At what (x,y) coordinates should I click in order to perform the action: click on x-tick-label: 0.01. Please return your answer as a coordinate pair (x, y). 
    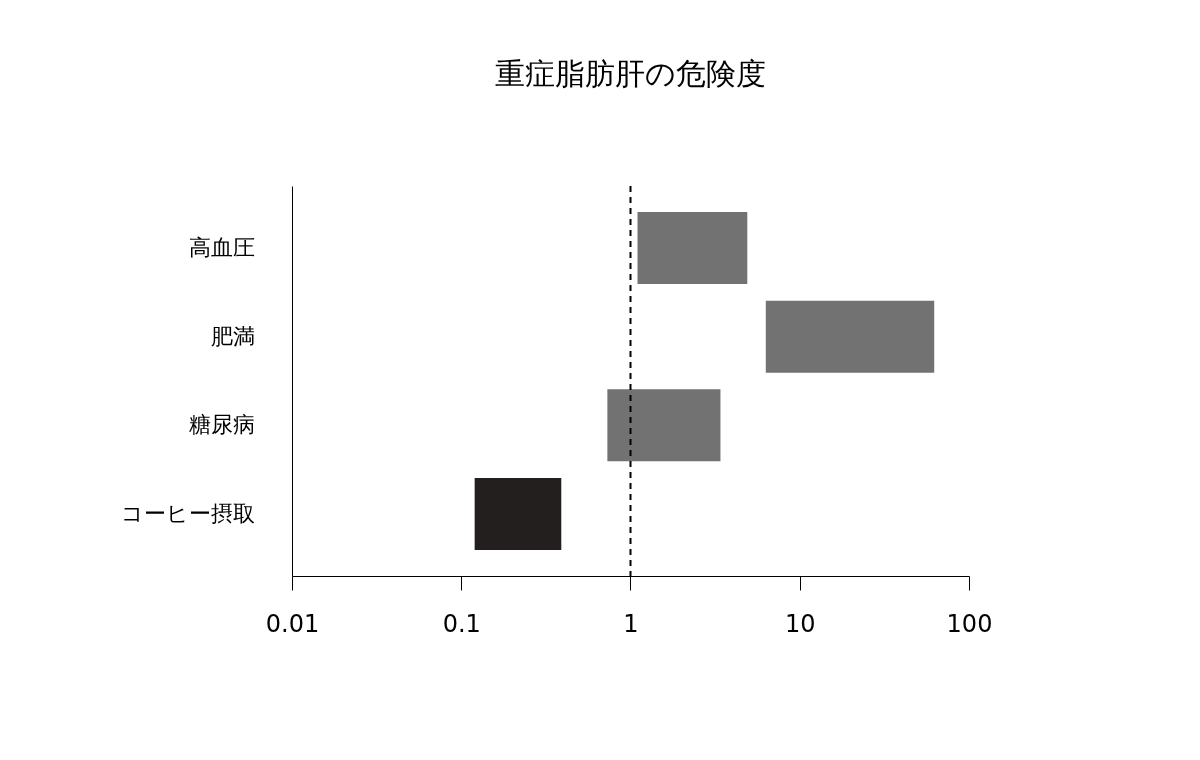
    Looking at the image, I should click on (292, 623).